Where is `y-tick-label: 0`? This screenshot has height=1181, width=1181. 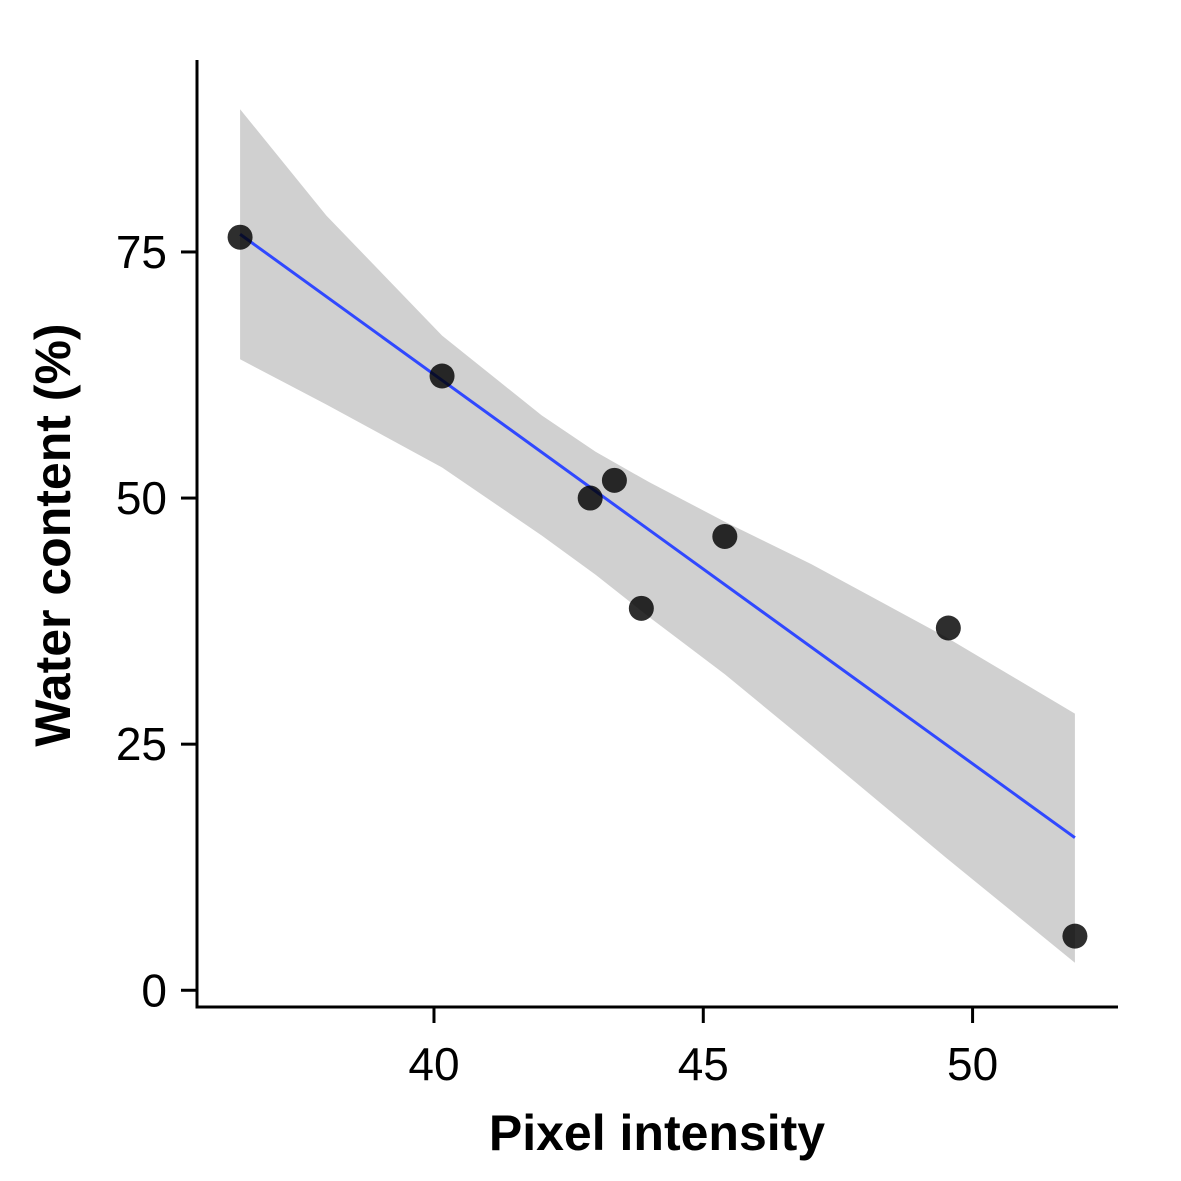 y-tick-label: 0 is located at coordinates (154, 990).